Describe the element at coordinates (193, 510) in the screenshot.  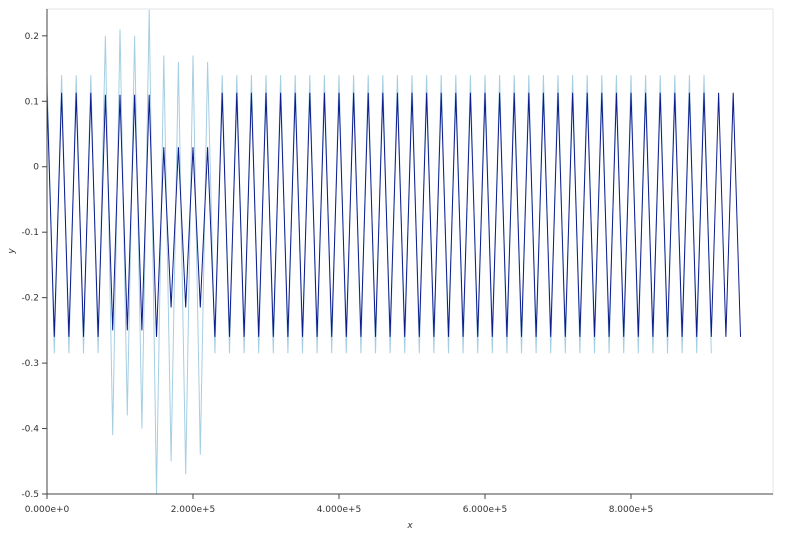
I see `x-tick-label: 2.000e+5` at that location.